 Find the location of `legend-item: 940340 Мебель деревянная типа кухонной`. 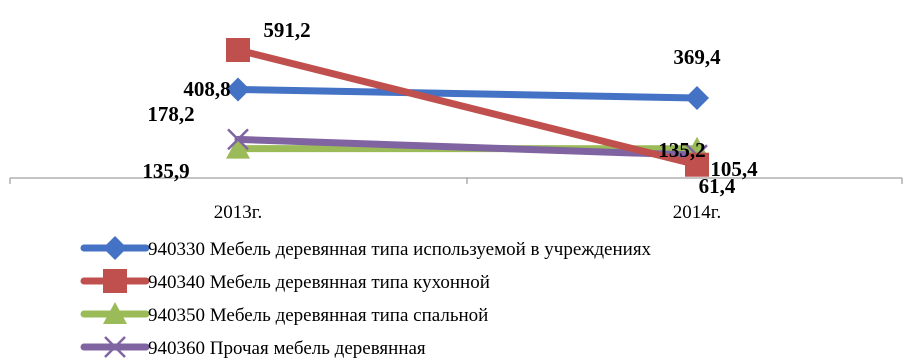

legend-item: 940340 Мебель деревянная типа кухонной is located at coordinates (285, 281).